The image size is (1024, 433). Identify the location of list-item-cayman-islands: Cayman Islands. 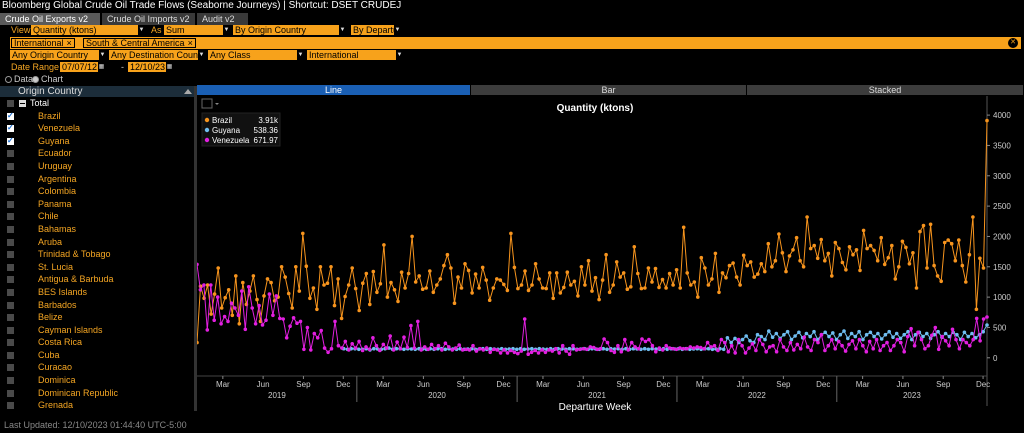
(97, 330).